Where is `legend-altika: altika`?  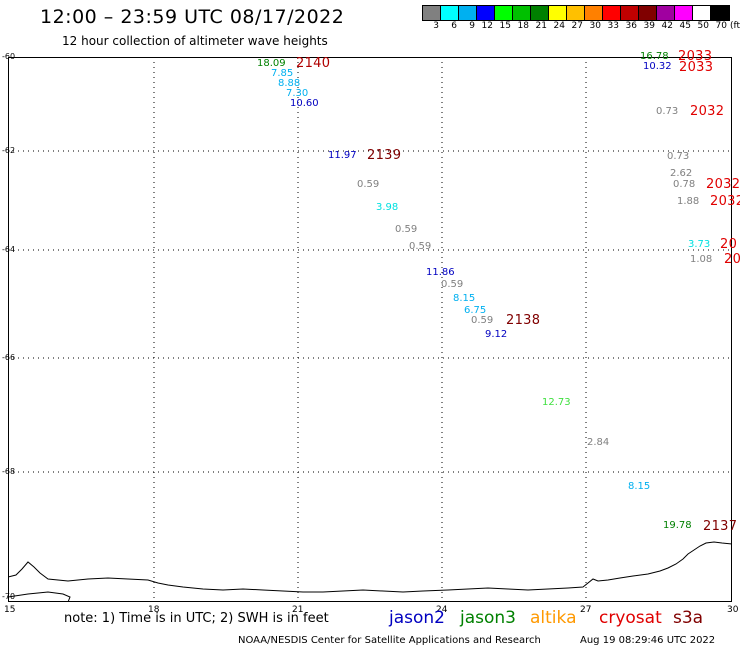
legend-altika: altika is located at coordinates (553, 618).